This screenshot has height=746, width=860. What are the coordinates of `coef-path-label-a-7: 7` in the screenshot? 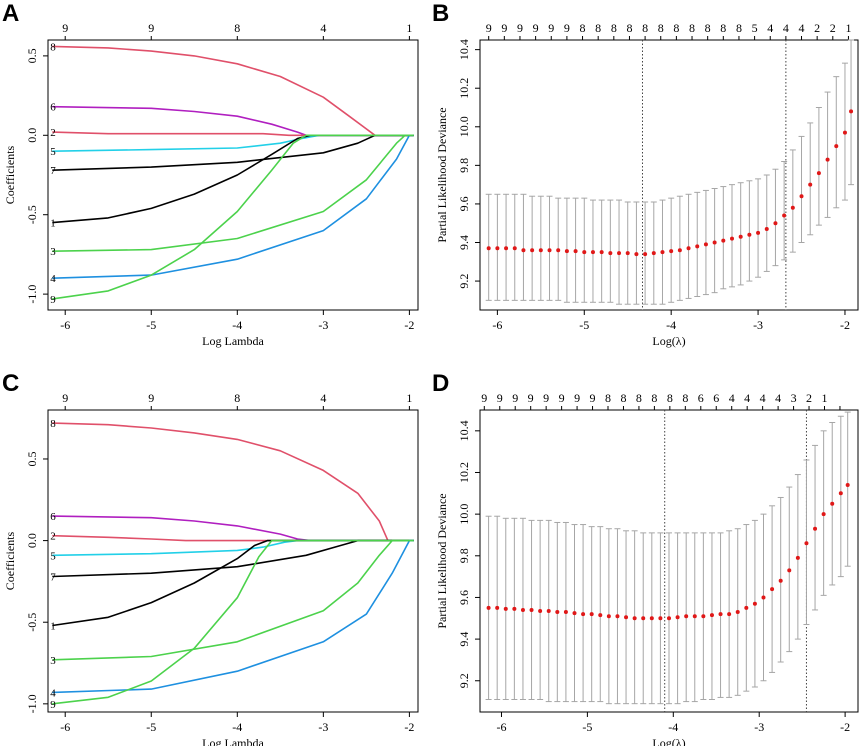 It's located at (53, 171).